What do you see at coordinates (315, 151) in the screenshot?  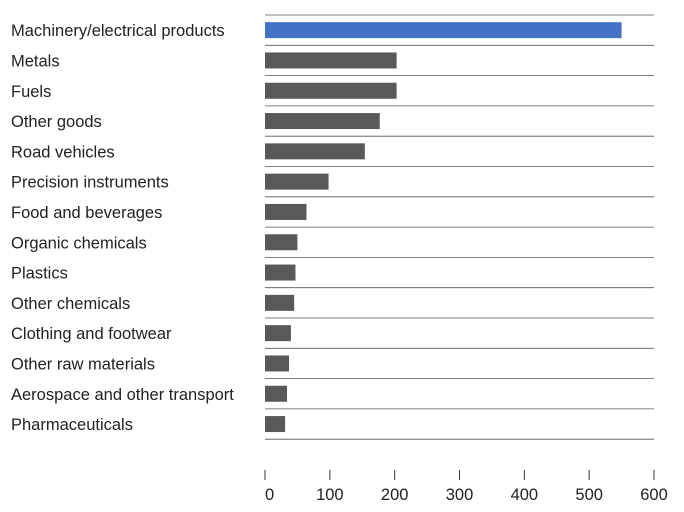 I see `bar-road-vehicles` at bounding box center [315, 151].